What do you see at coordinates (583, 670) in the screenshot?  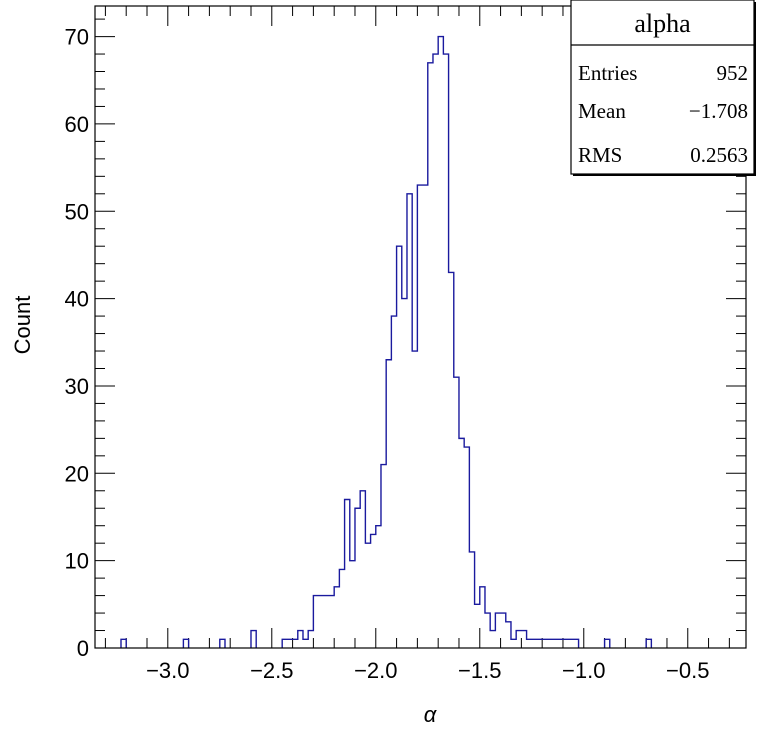 I see `x-tick-label: −1.0` at bounding box center [583, 670].